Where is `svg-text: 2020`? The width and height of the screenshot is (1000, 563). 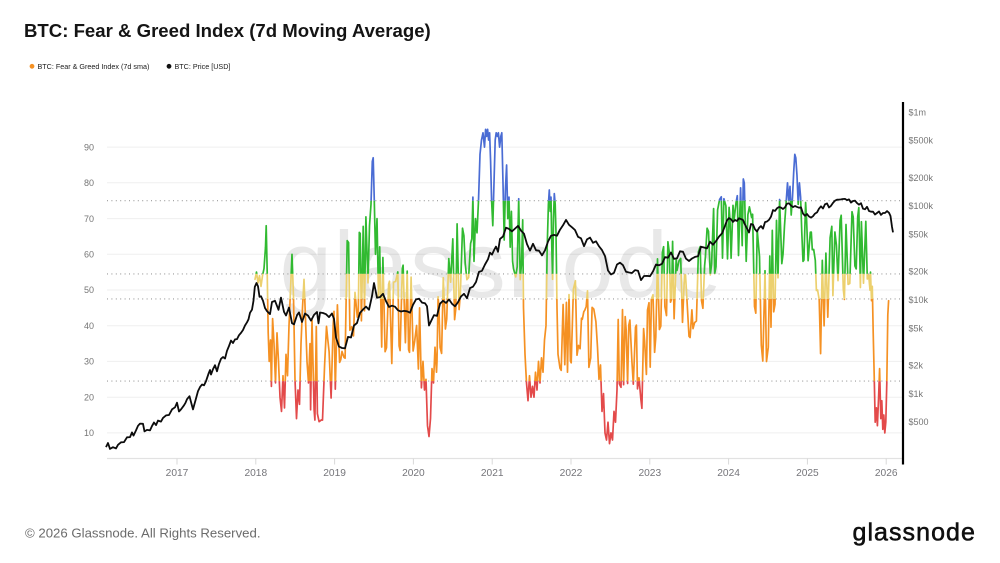 svg-text: 2020 is located at coordinates (413, 473).